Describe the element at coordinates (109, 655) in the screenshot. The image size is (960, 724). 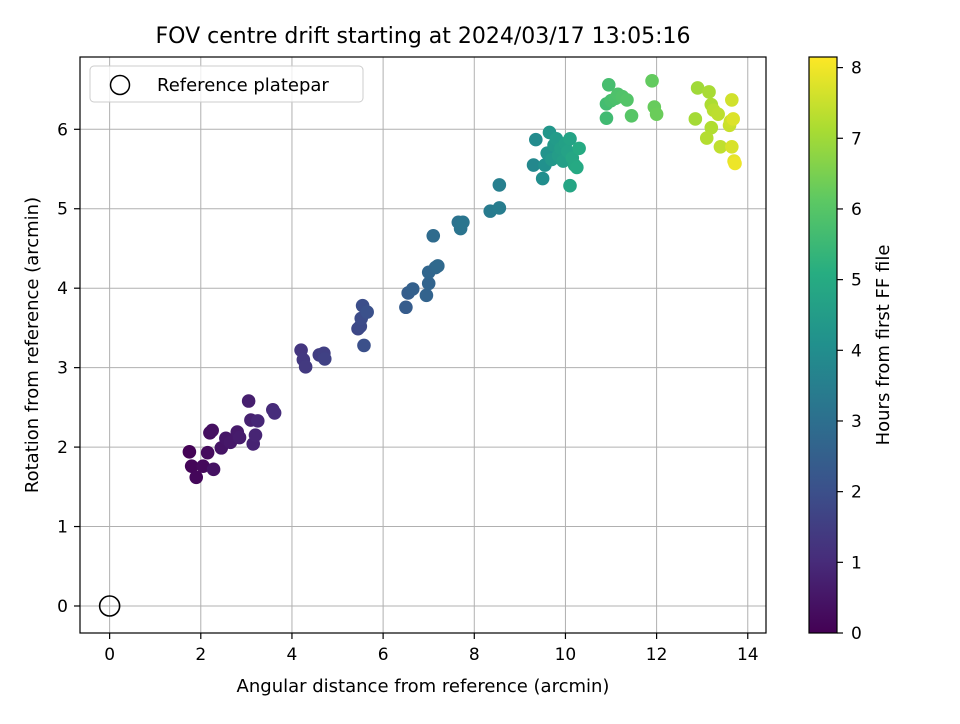
I see `x-tick-label: 0` at that location.